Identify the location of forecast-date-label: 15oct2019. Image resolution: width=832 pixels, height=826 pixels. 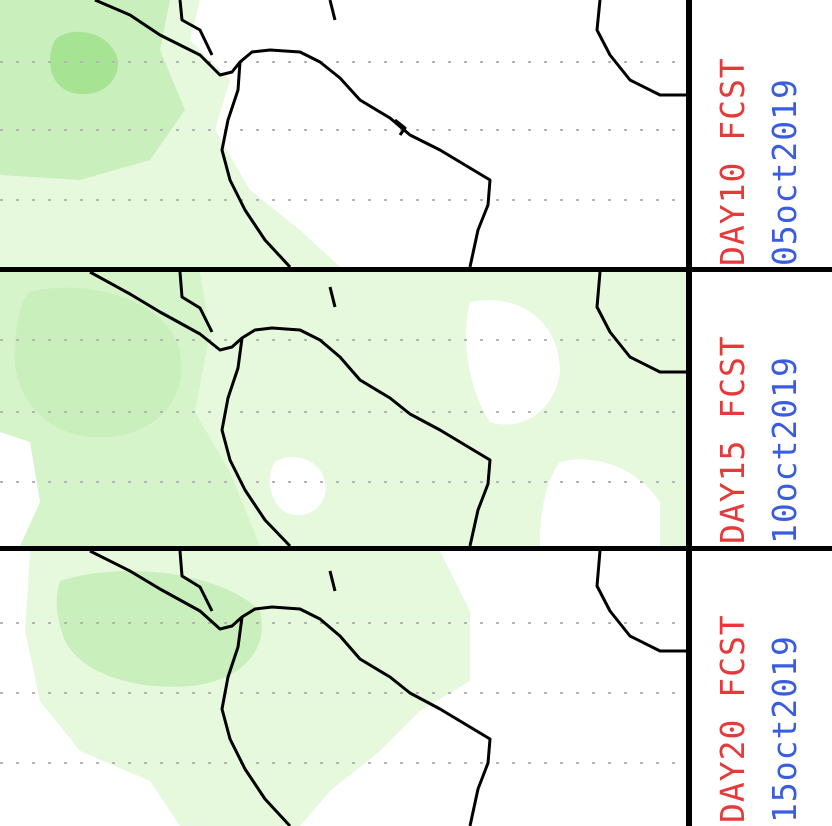
(784, 729).